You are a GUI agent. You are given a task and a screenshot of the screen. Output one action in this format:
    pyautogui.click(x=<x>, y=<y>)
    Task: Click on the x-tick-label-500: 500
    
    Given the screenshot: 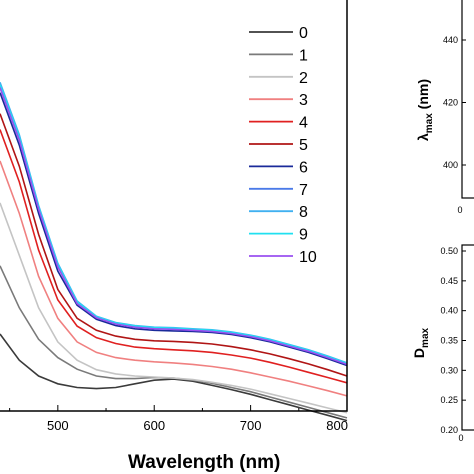 What is the action you would take?
    pyautogui.click(x=58, y=425)
    